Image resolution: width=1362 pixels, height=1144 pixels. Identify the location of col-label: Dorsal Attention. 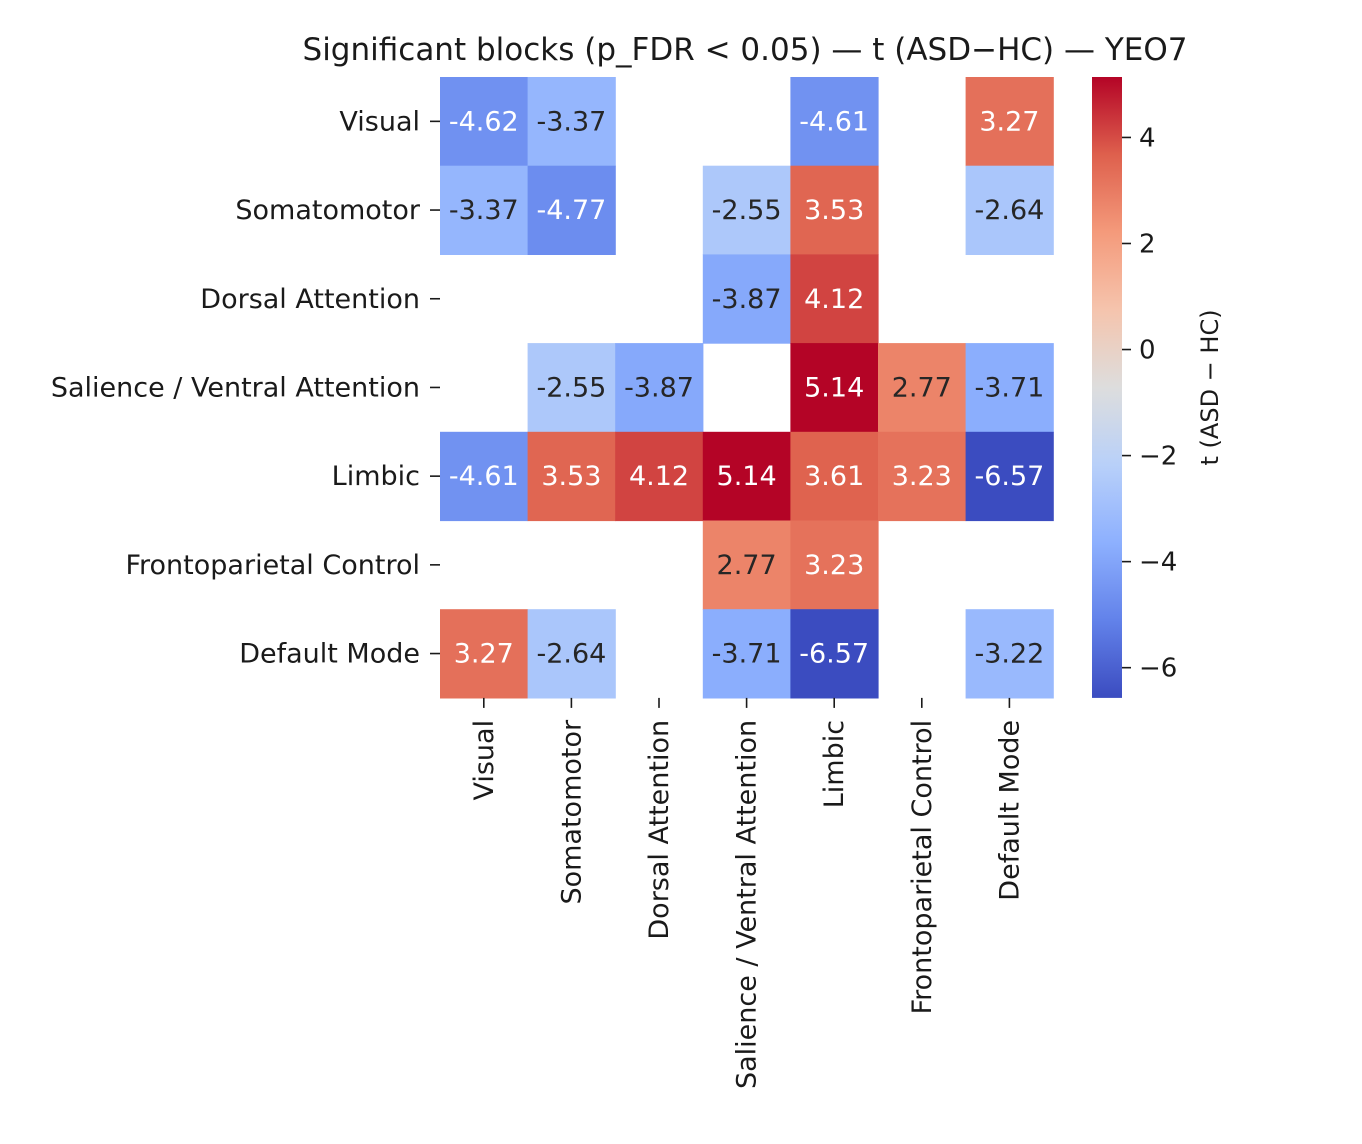
(659, 830).